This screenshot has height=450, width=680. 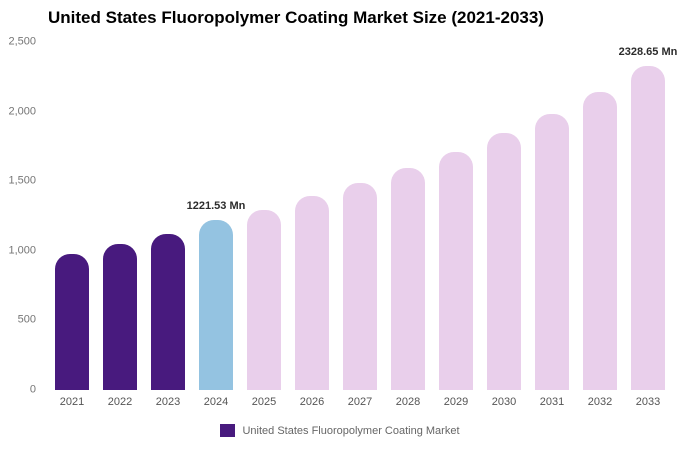 What do you see at coordinates (456, 270) in the screenshot?
I see `bar-2029` at bounding box center [456, 270].